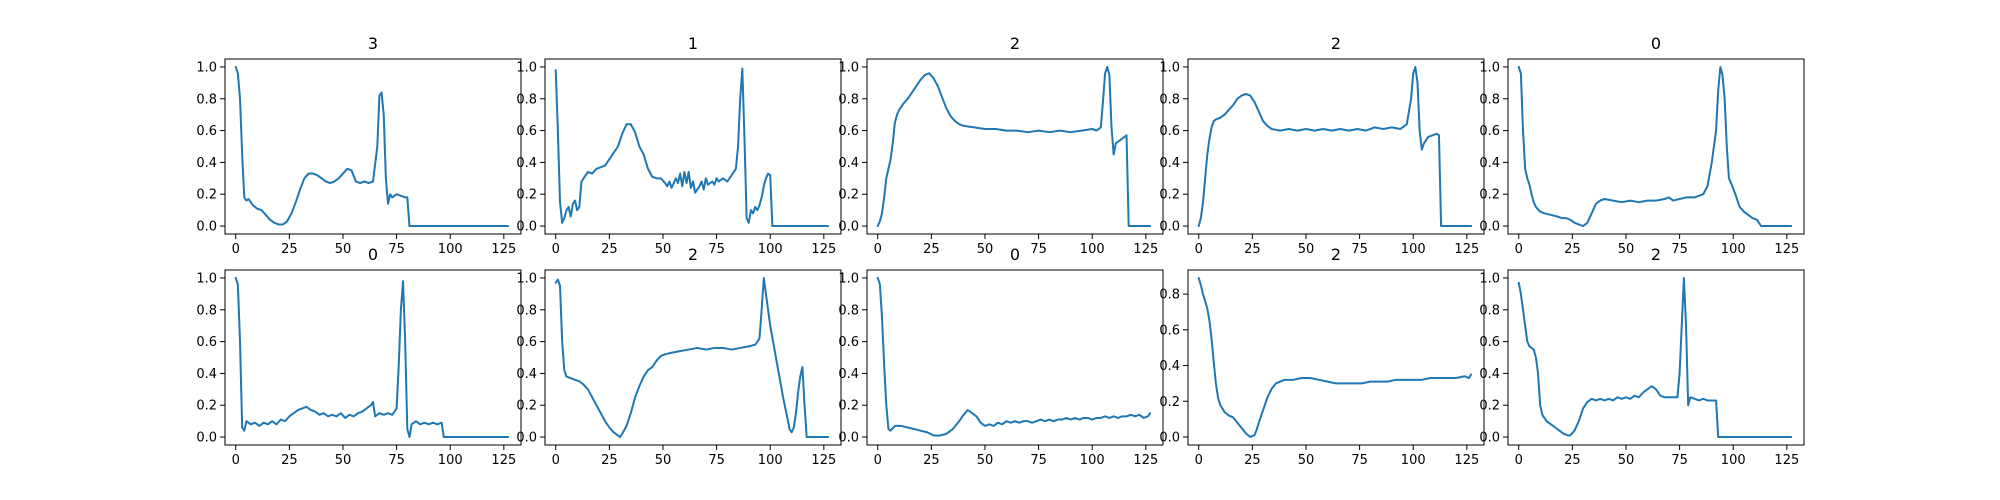 The height and width of the screenshot is (500, 2000). Describe the element at coordinates (1336, 254) in the screenshot. I see `panel-title: 2` at that location.